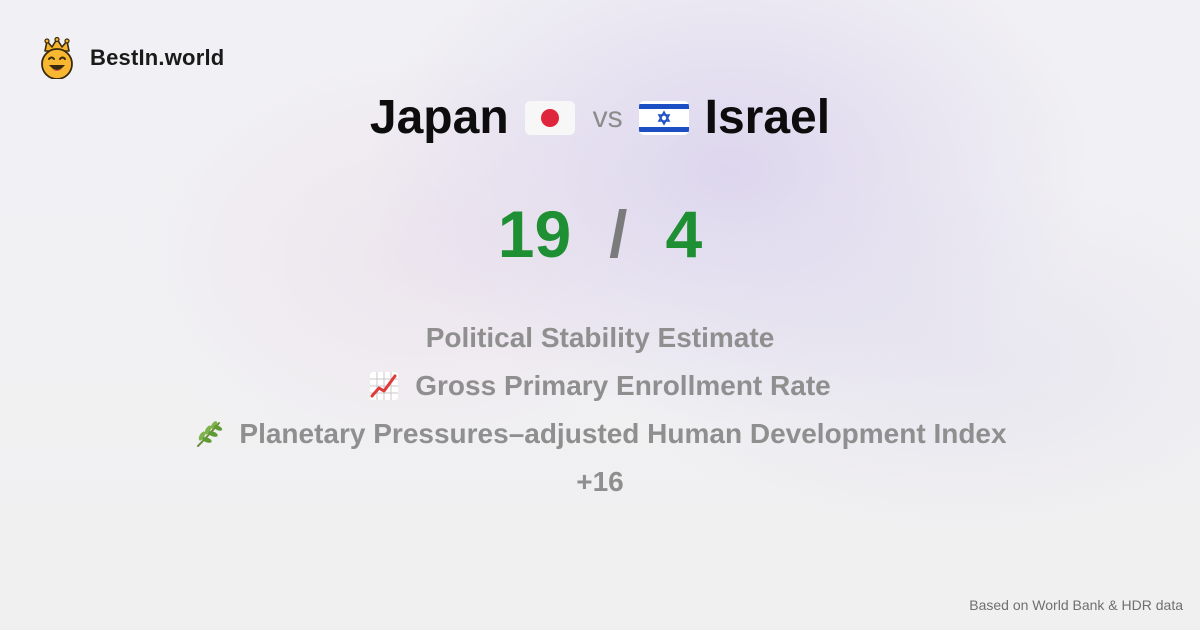  I want to click on chart-increasing-icon, so click(384, 386).